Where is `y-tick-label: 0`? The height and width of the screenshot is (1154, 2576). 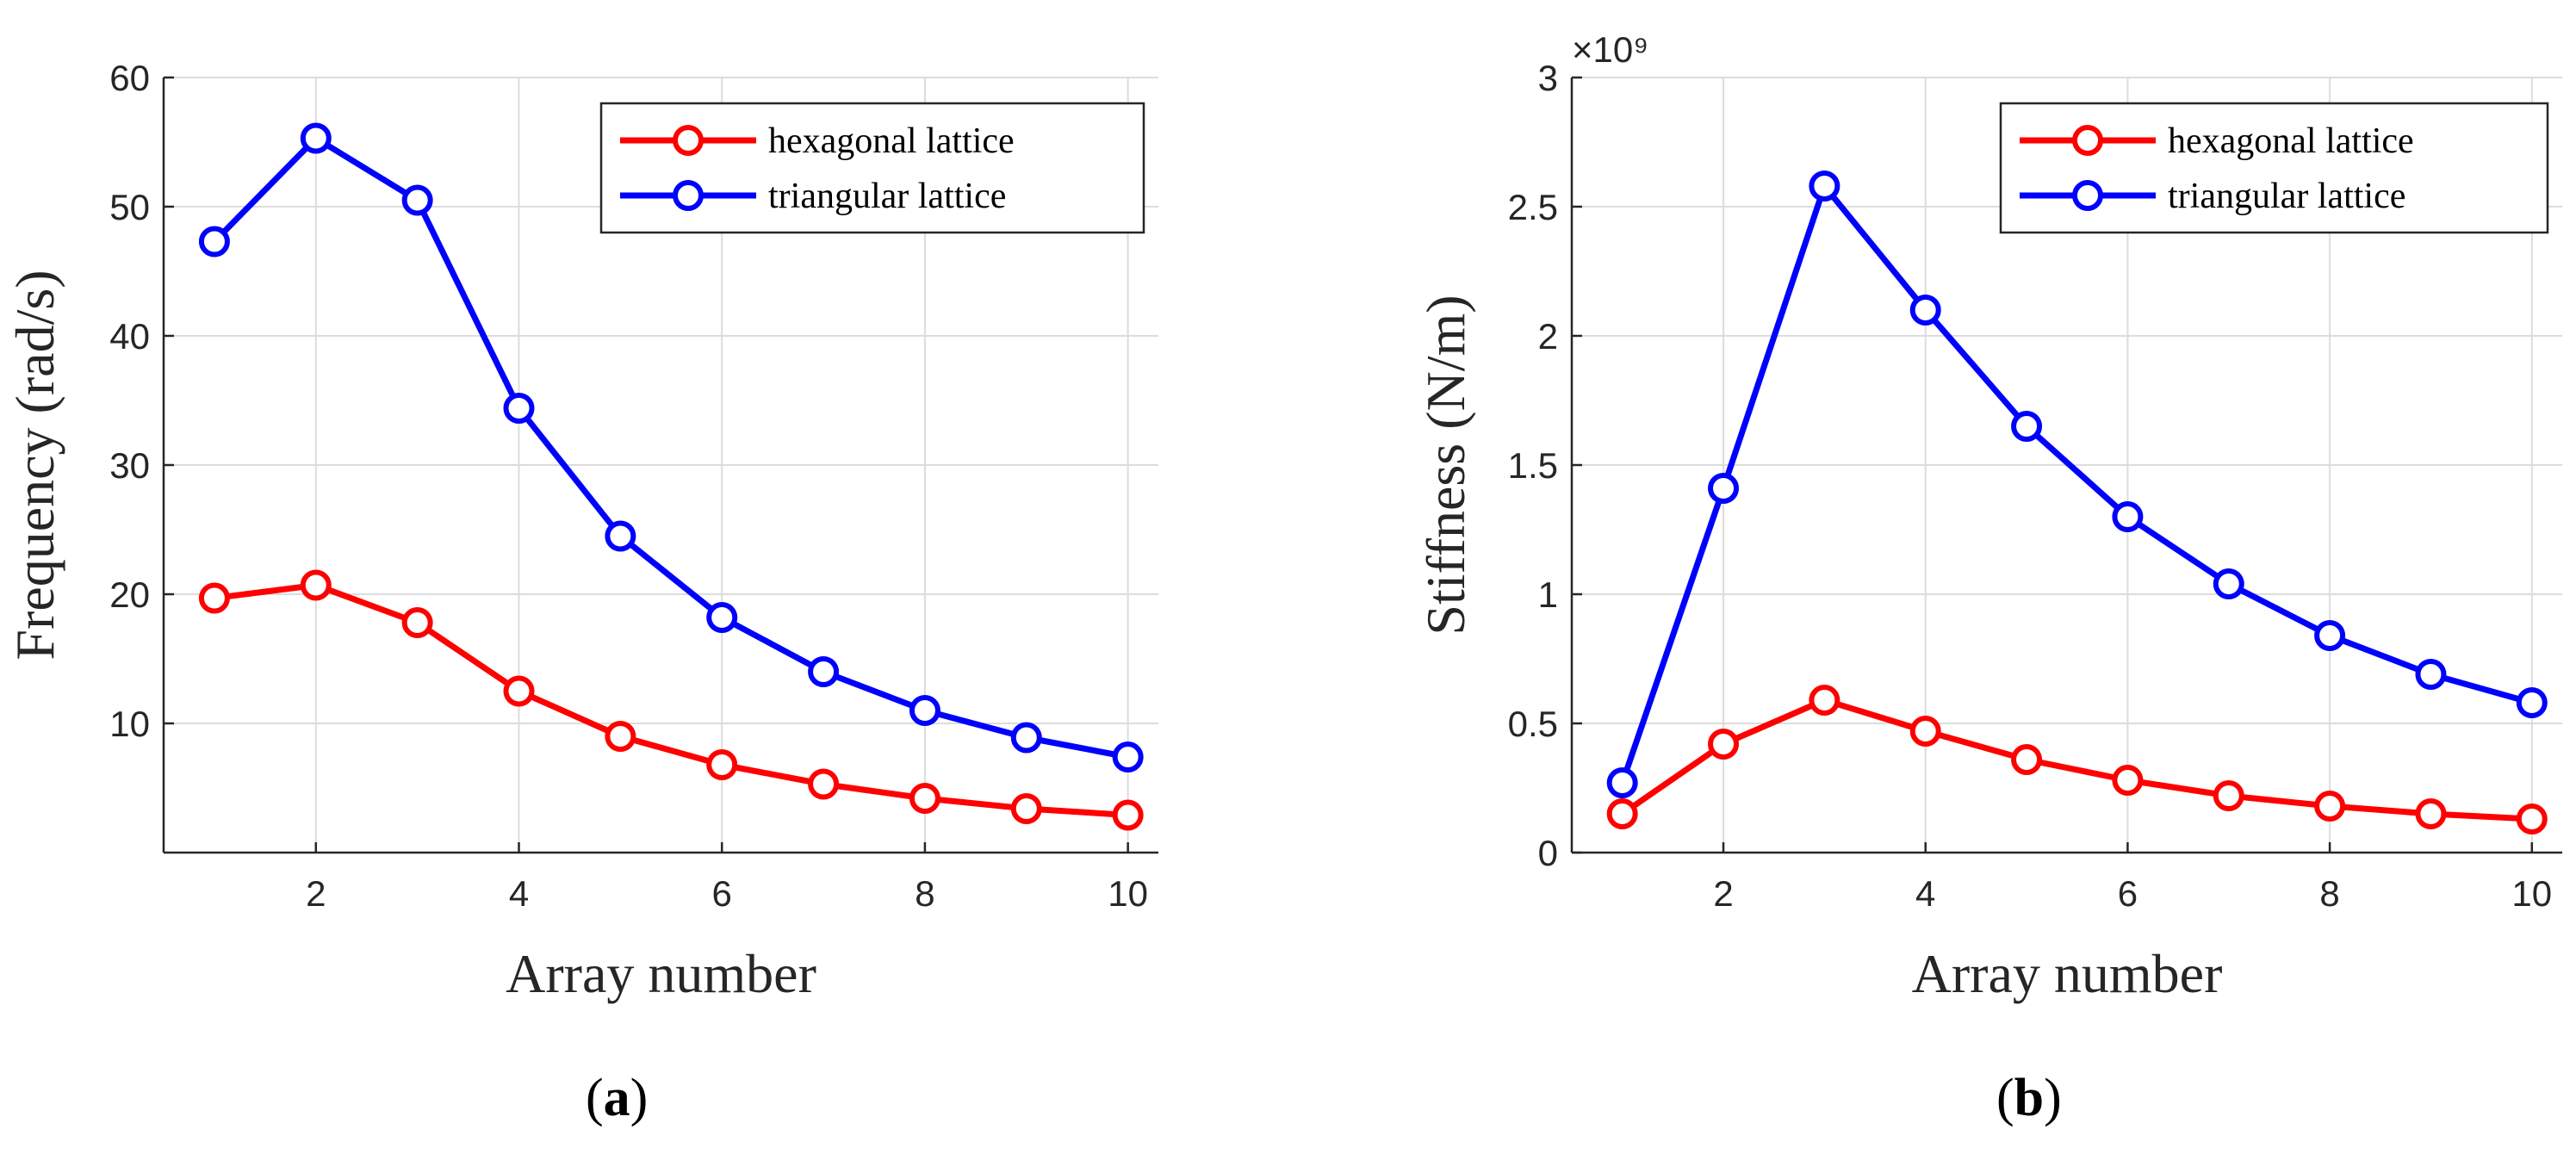
y-tick-label: 0 is located at coordinates (1548, 853).